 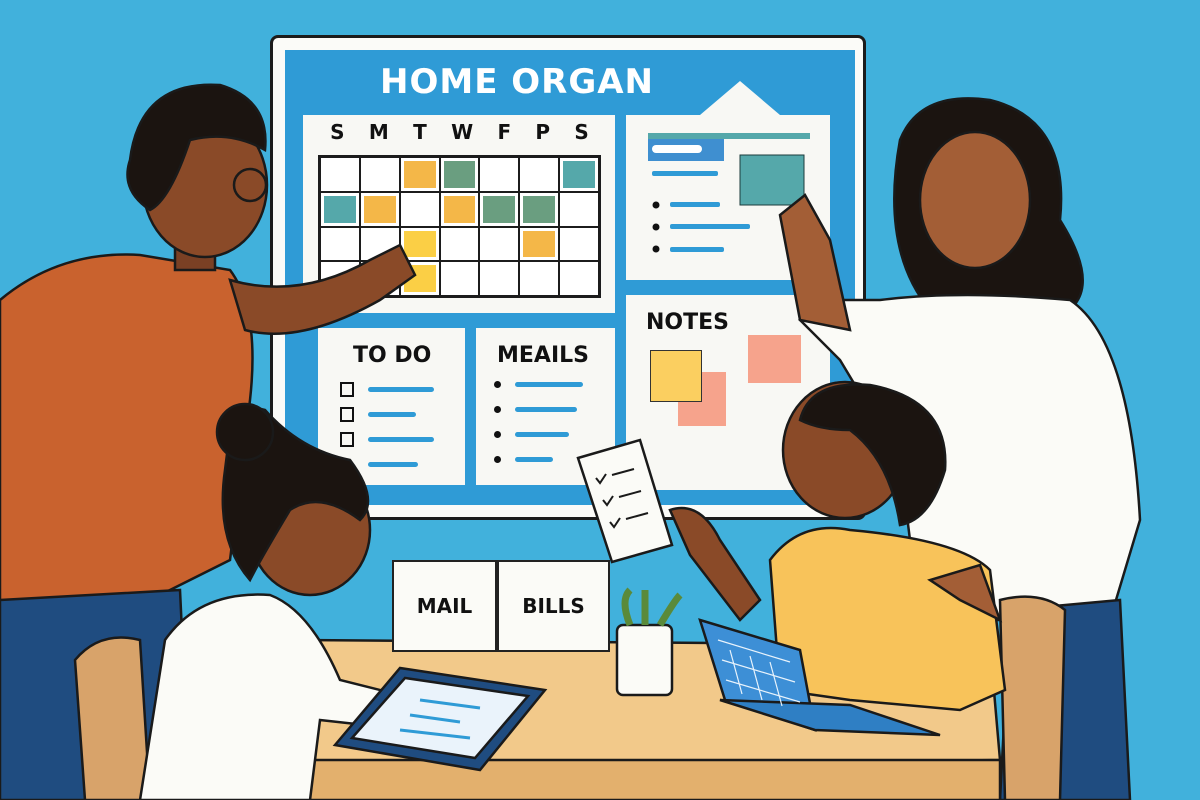 What do you see at coordinates (322, 289) in the screenshot?
I see `man-arm` at bounding box center [322, 289].